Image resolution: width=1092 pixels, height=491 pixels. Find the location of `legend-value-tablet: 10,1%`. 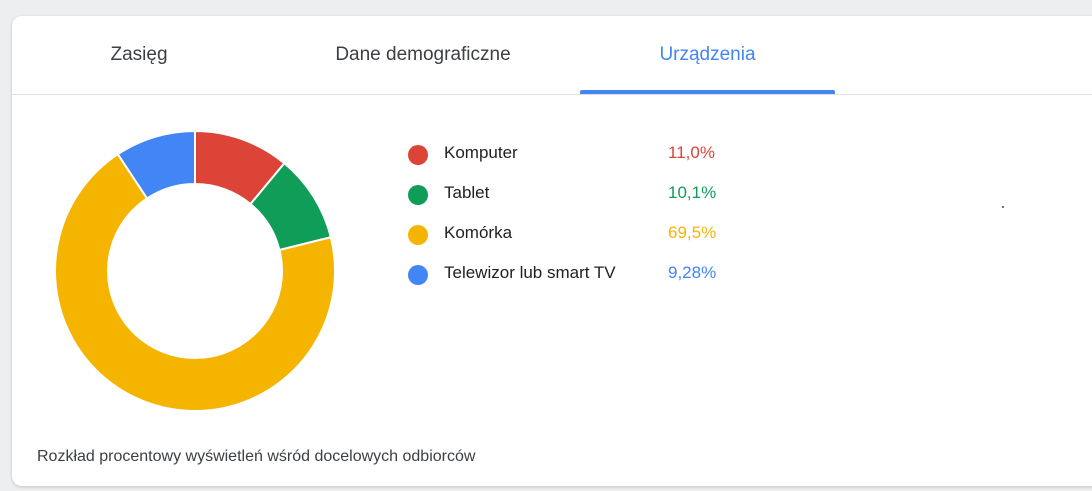

legend-value-tablet: 10,1% is located at coordinates (692, 192).